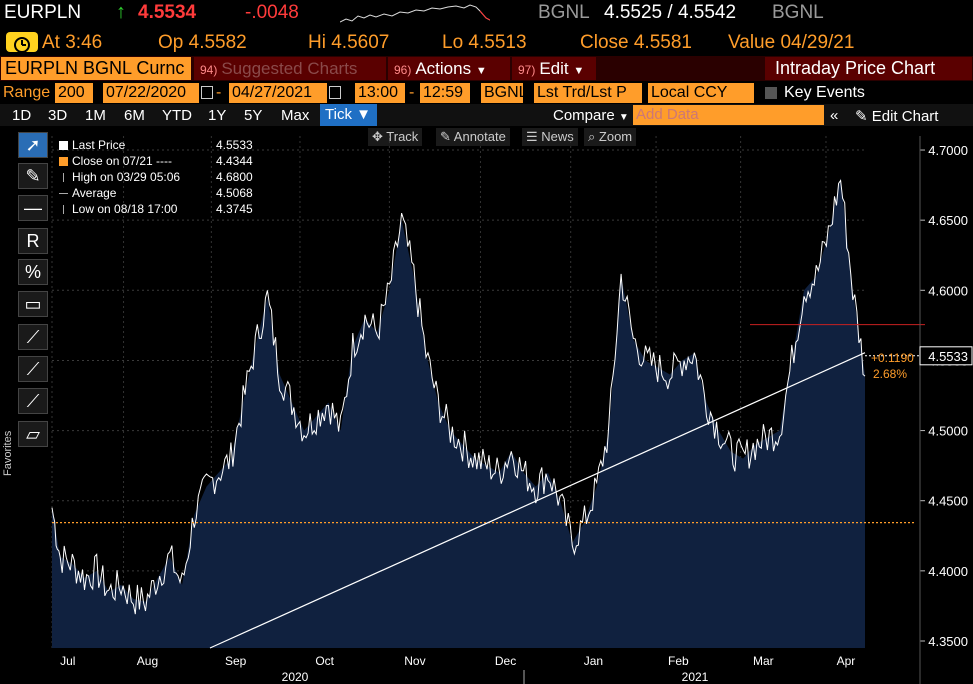 This screenshot has width=973, height=684. Describe the element at coordinates (415, 13) in the screenshot. I see `sparkline-icon` at that location.